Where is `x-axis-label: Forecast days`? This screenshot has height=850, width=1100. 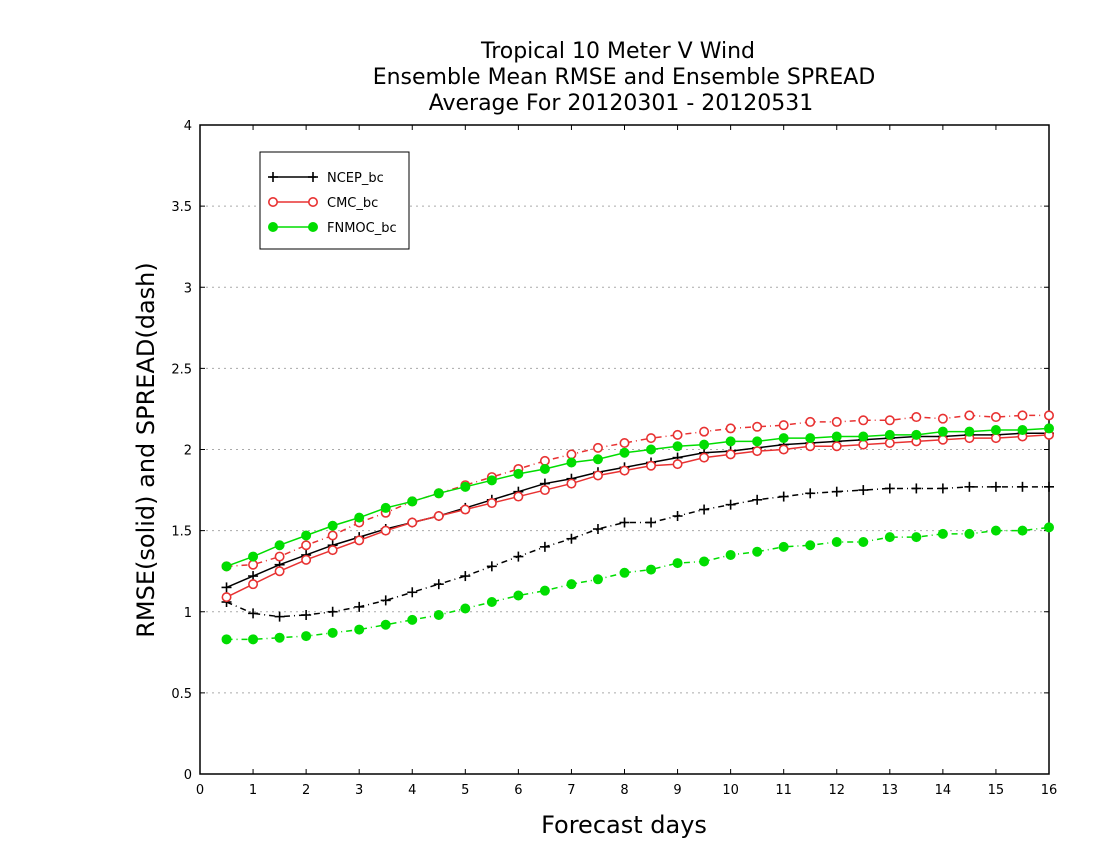
x-axis-label: Forecast days is located at coordinates (624, 825).